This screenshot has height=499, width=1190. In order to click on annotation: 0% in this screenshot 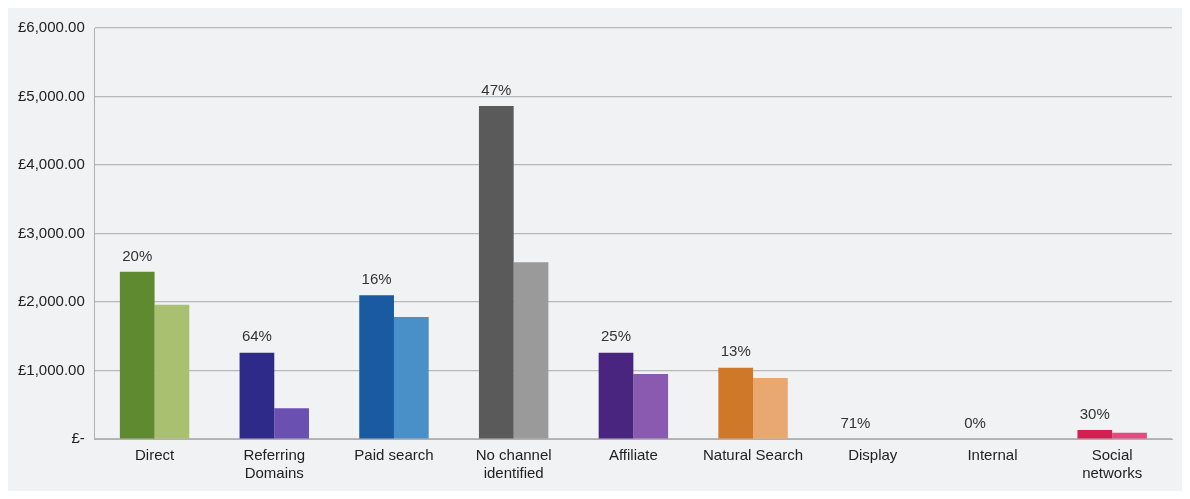, I will do `click(975, 422)`.